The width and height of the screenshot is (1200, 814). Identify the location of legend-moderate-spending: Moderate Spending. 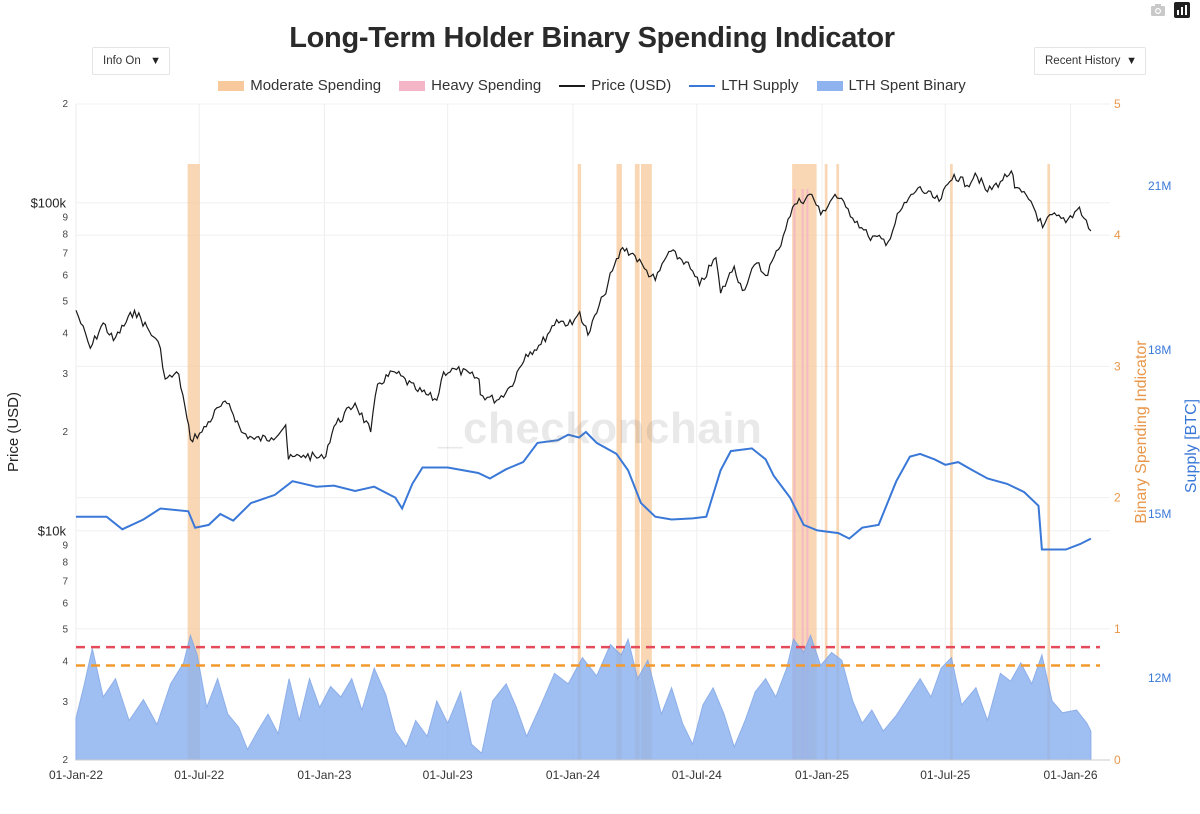
(299, 85).